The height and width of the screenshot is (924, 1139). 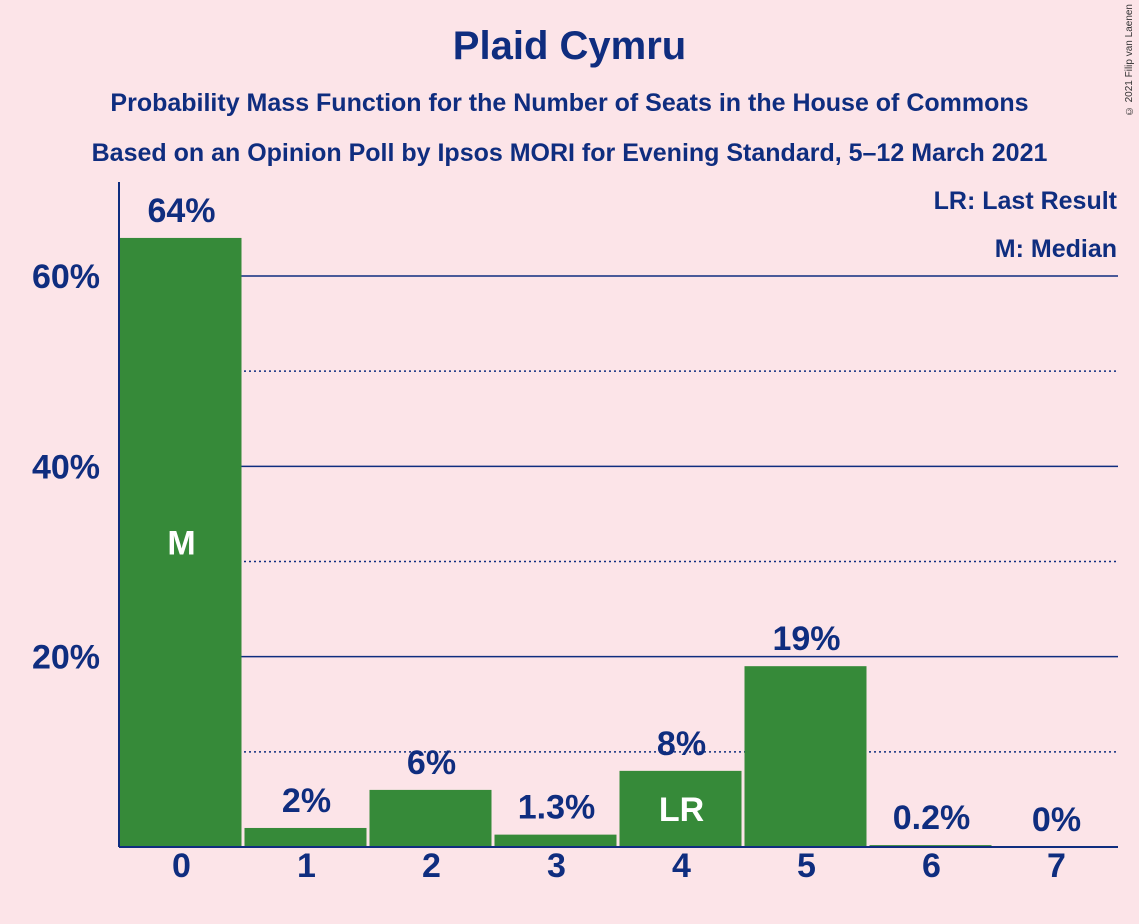 I want to click on legend-median: M: Median, so click(x=1056, y=249).